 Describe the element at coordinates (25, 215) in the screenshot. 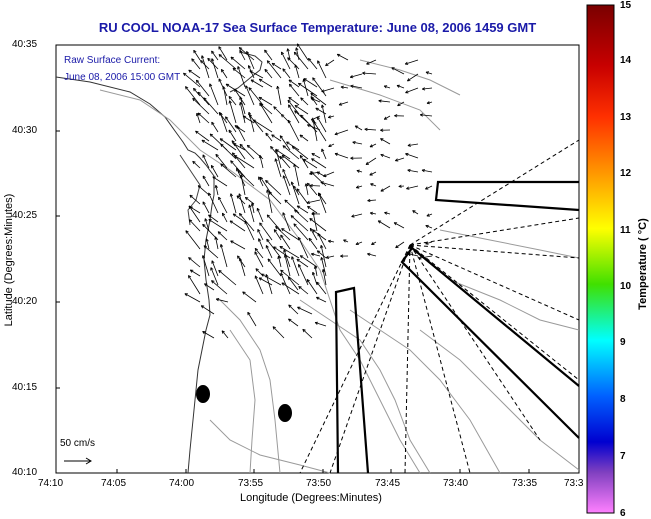

I see `y-tick: 40:25` at that location.